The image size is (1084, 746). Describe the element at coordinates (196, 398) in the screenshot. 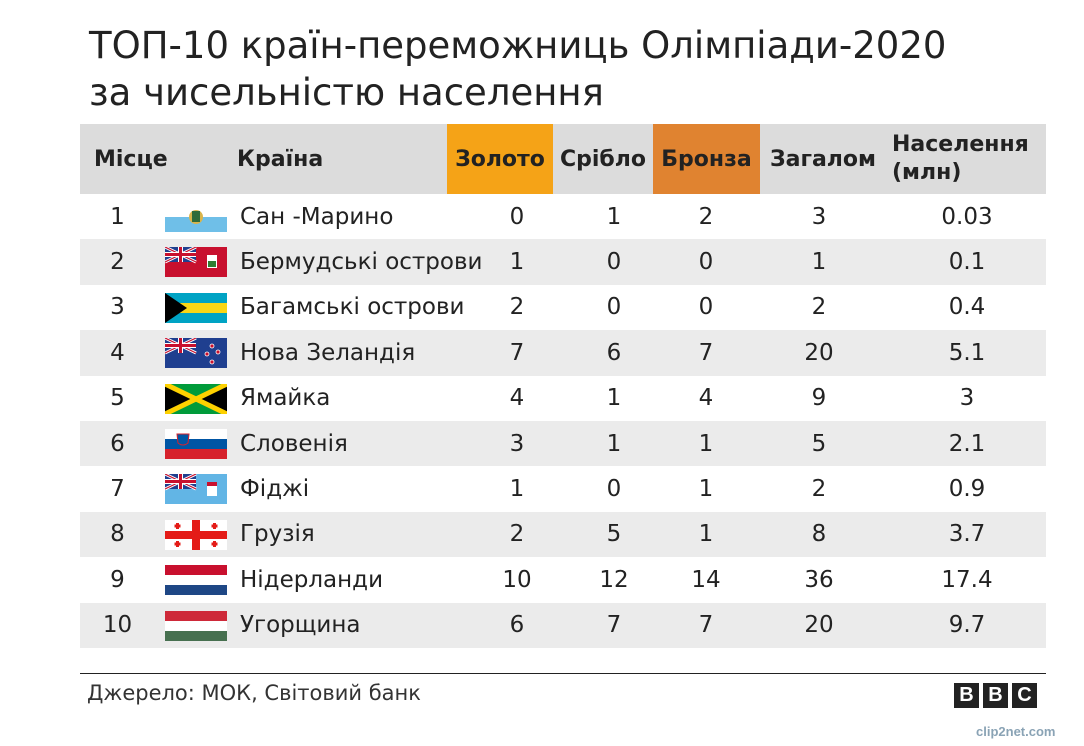

I see `jamaica-flag-icon` at that location.